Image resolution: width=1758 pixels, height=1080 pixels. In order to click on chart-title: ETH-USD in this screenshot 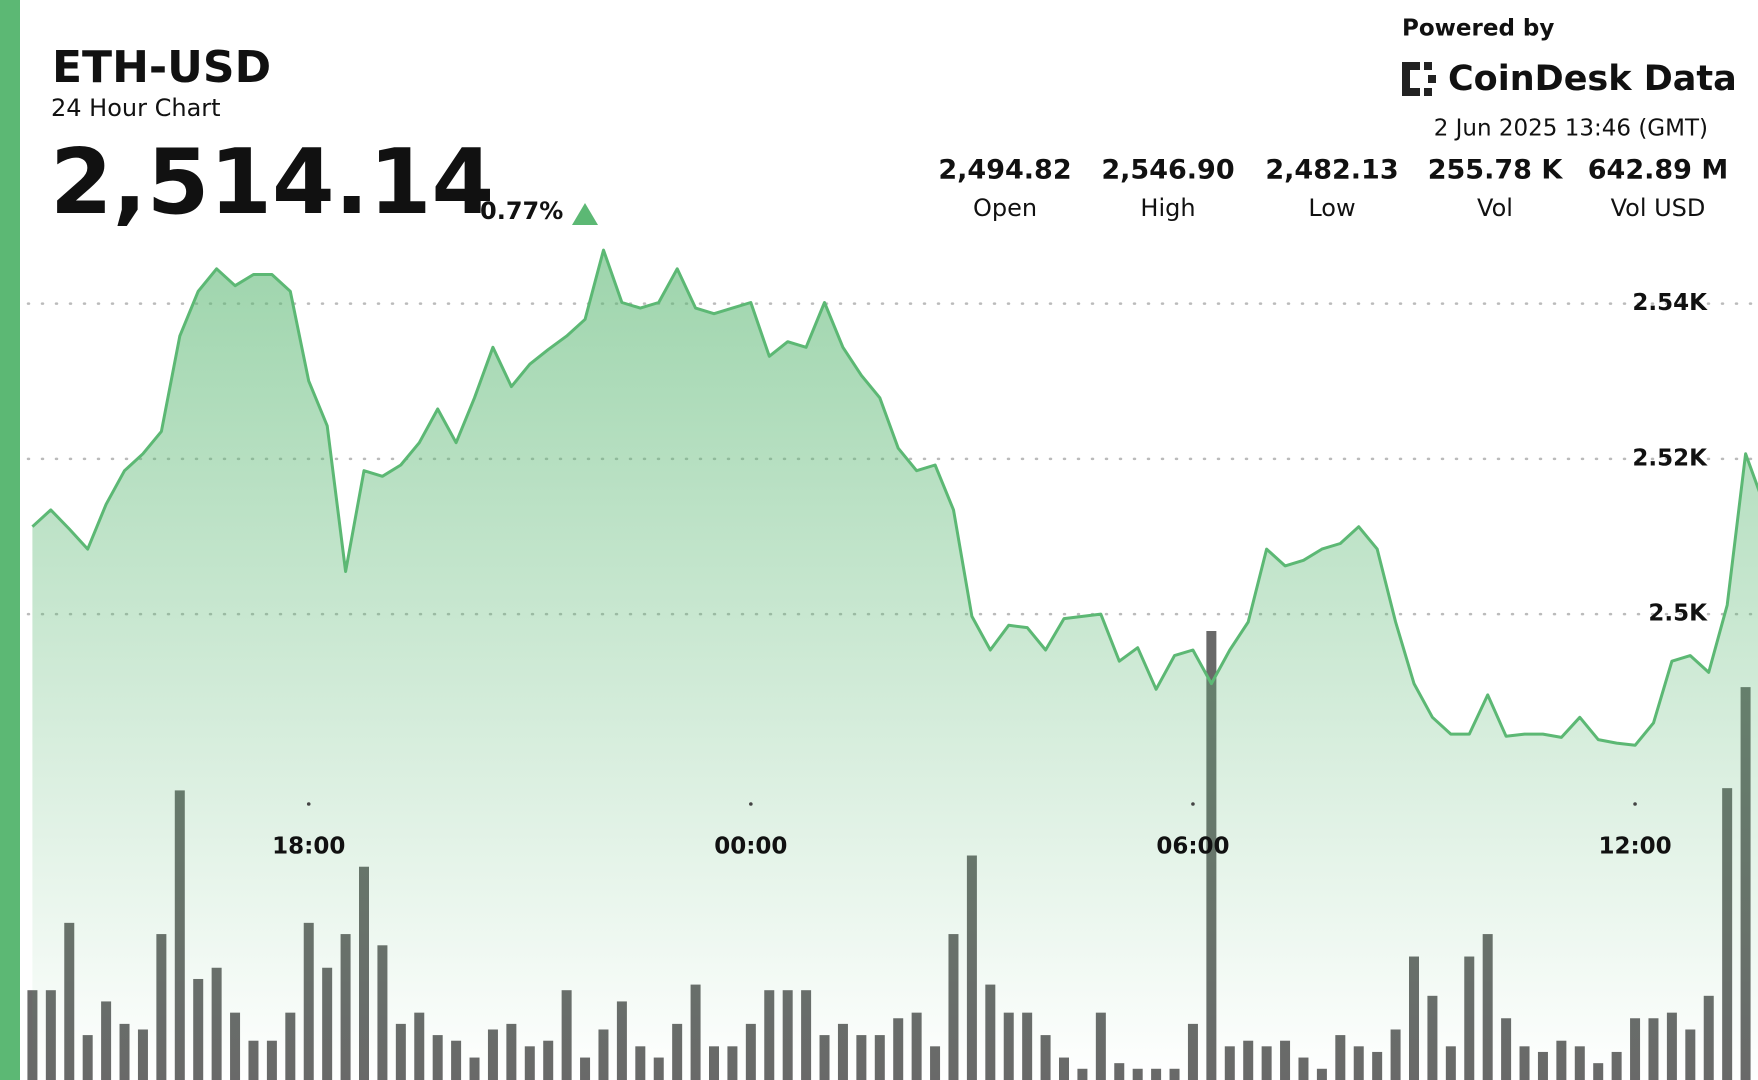, I will do `click(161, 67)`.